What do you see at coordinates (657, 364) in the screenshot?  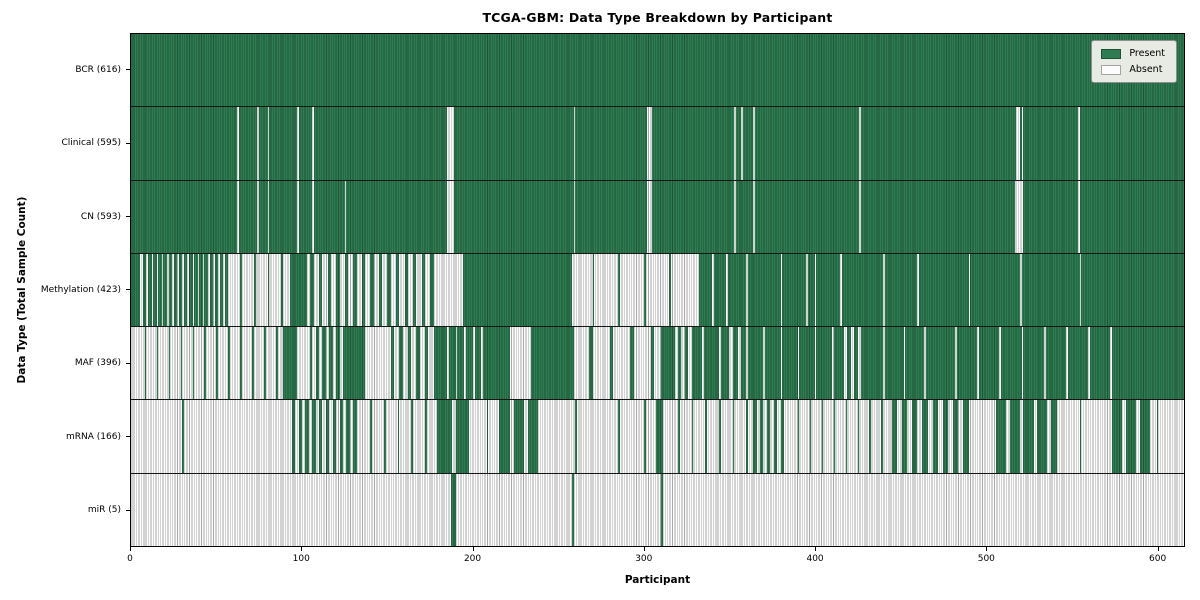 I see `heatmap-row-maf` at bounding box center [657, 364].